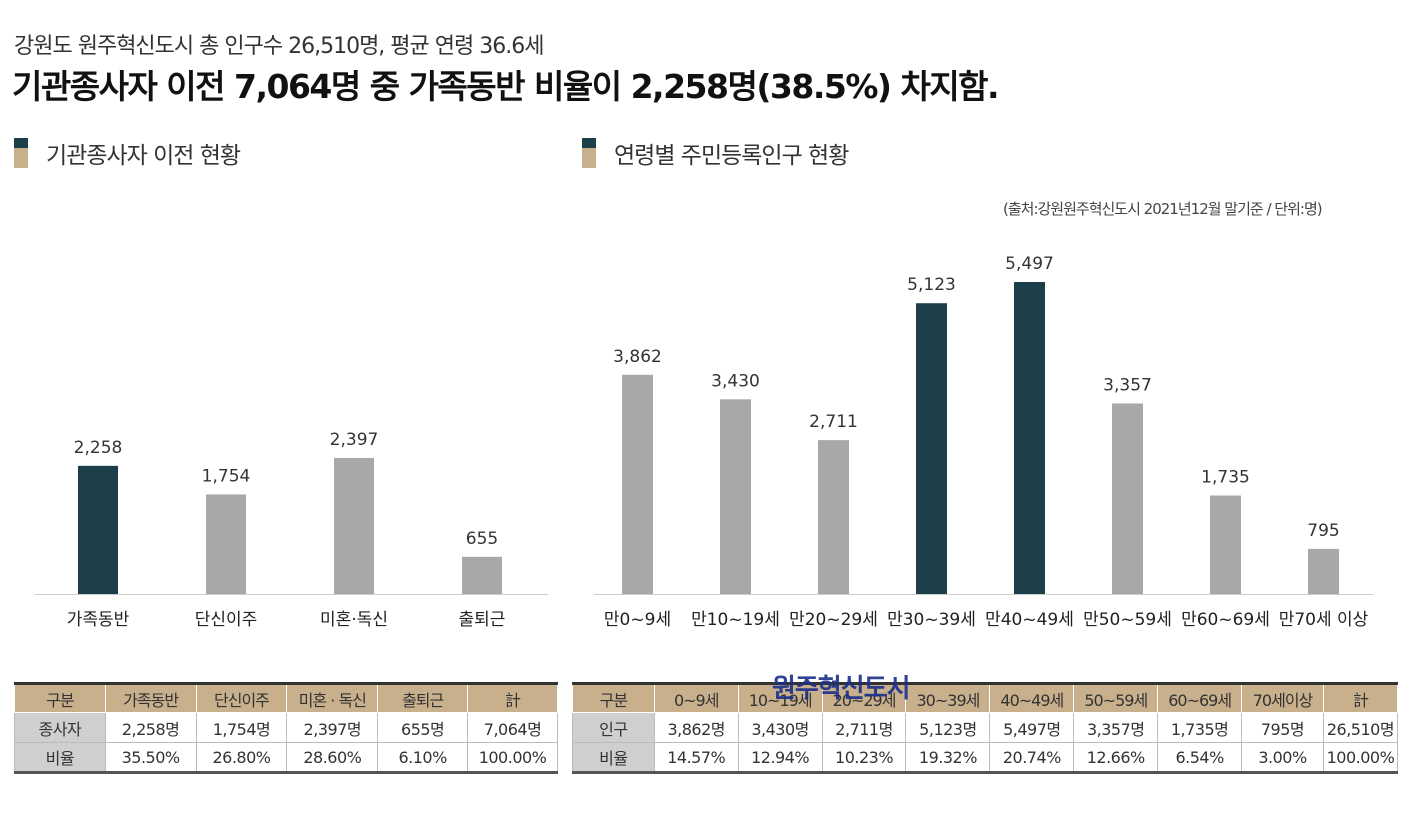  I want to click on table-cell: 26,510명, so click(1360, 727).